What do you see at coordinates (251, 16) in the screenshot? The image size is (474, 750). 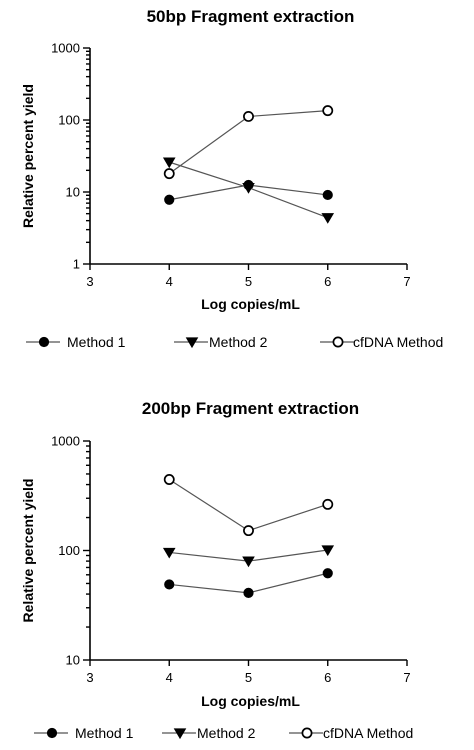 I see `chart-title: 50bp Fragment extraction` at bounding box center [251, 16].